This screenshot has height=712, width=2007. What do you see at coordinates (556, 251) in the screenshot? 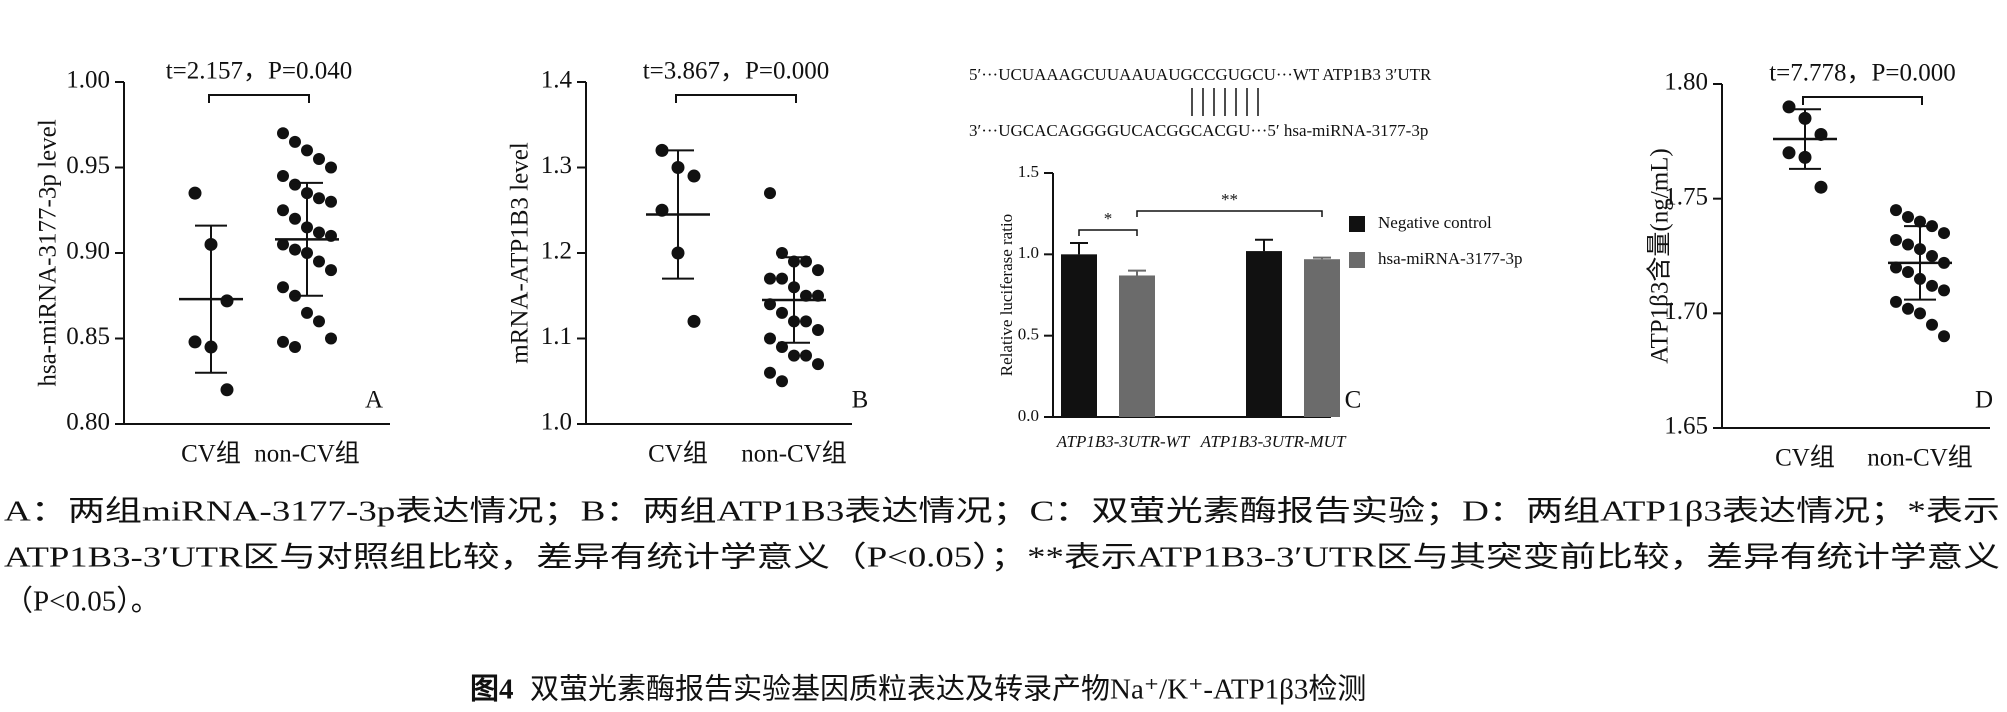
I see `y-tick-label: 1.2` at bounding box center [556, 251].